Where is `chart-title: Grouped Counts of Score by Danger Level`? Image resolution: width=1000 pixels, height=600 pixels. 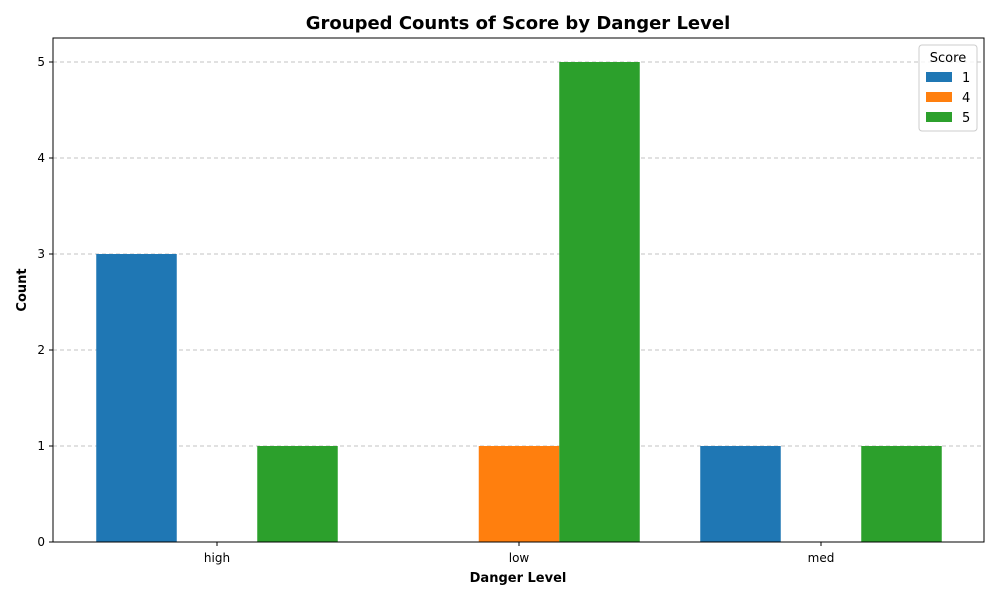
chart-title: Grouped Counts of Score by Danger Level is located at coordinates (518, 23).